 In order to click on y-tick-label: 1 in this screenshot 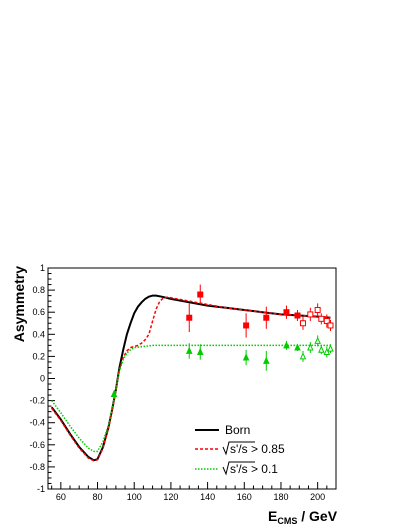, I will do `click(42, 268)`.